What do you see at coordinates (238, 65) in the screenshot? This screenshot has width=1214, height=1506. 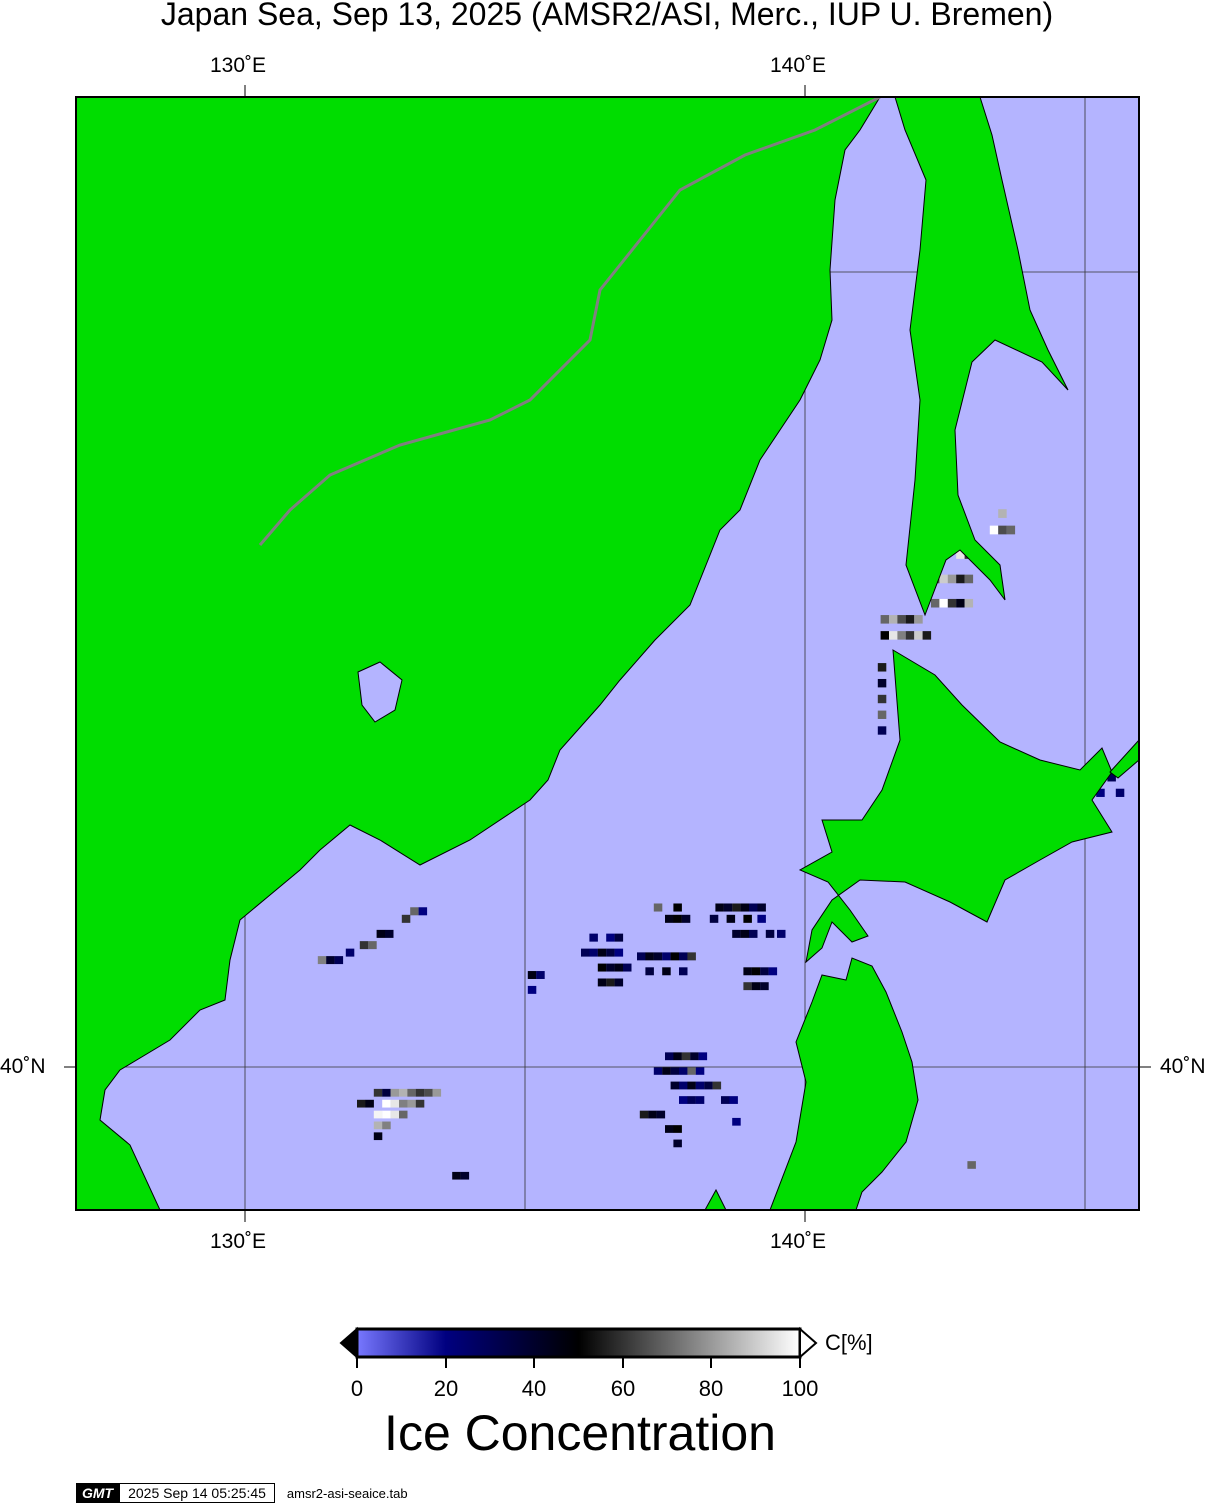 I see `top-tick-130e: 130˚E` at bounding box center [238, 65].